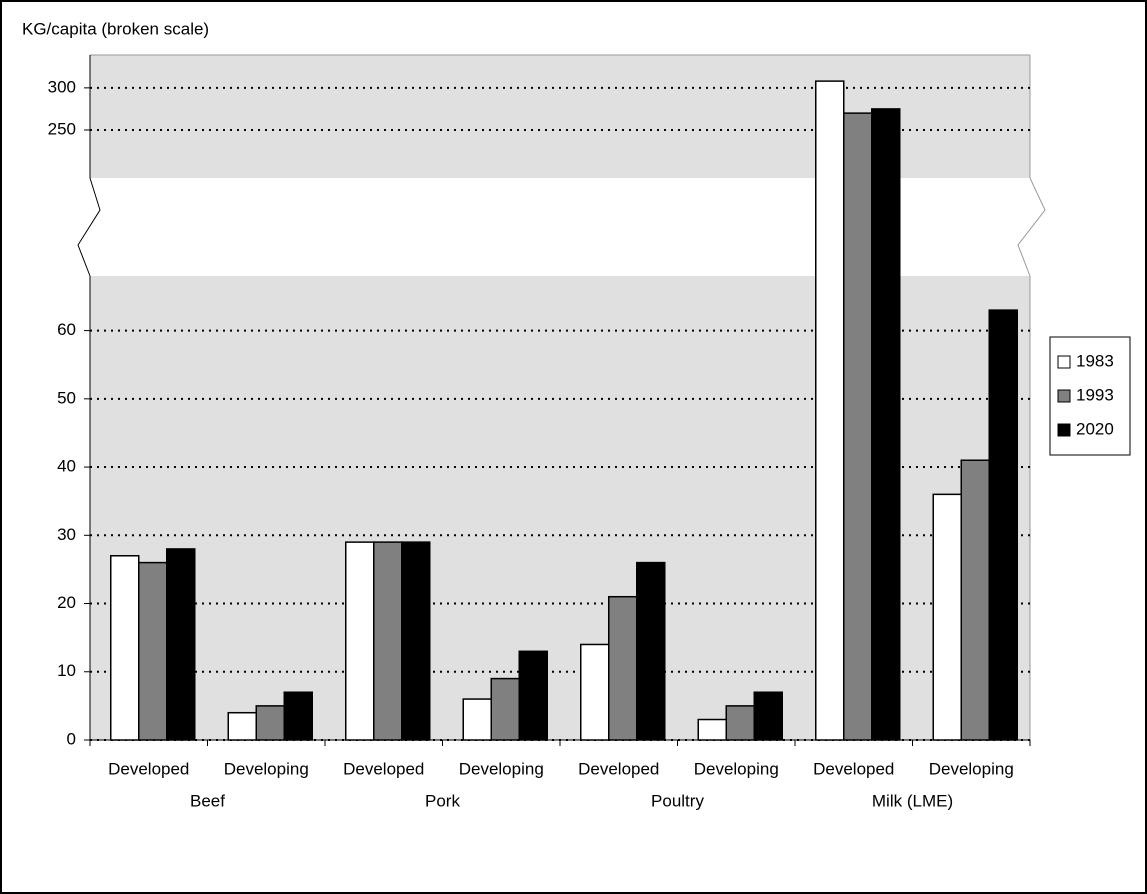  Describe the element at coordinates (71, 738) in the screenshot. I see `y-tick-label: 0` at that location.